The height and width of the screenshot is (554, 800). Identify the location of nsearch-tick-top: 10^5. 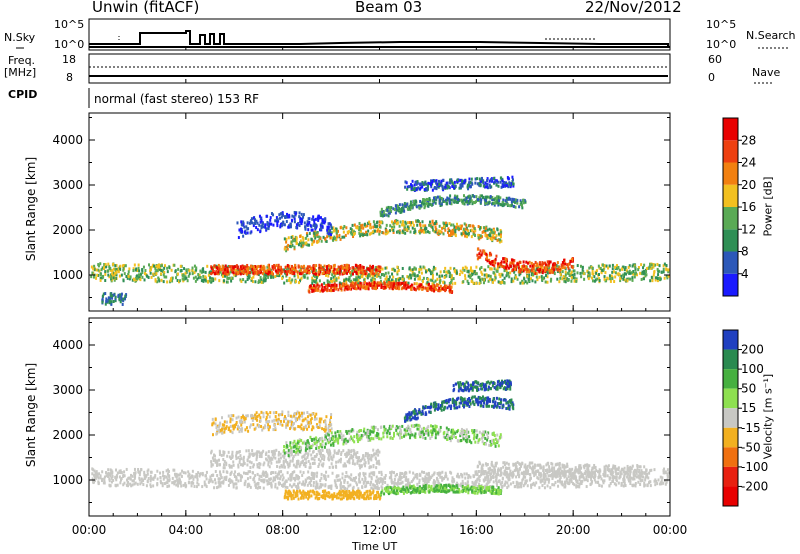
(721, 24).